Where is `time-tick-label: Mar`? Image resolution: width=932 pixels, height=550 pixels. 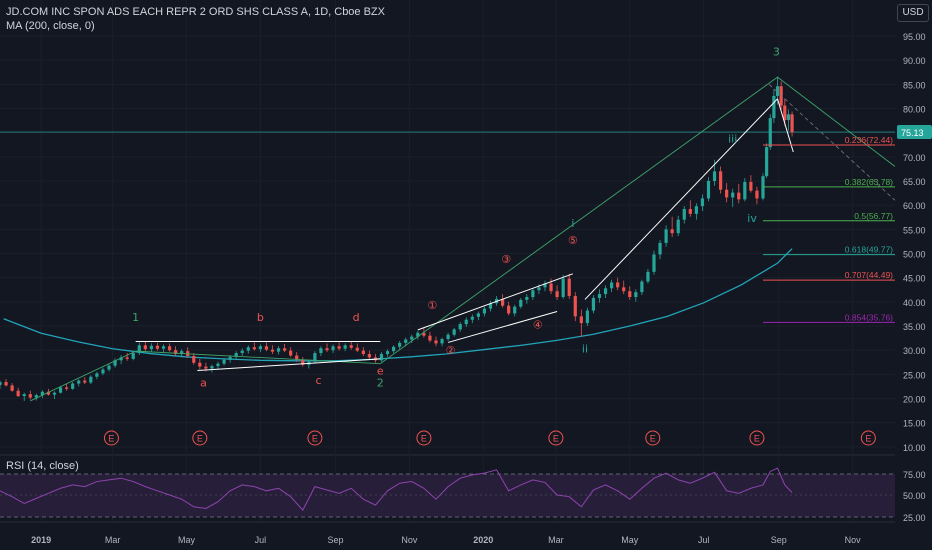 time-tick-label: Mar is located at coordinates (556, 540).